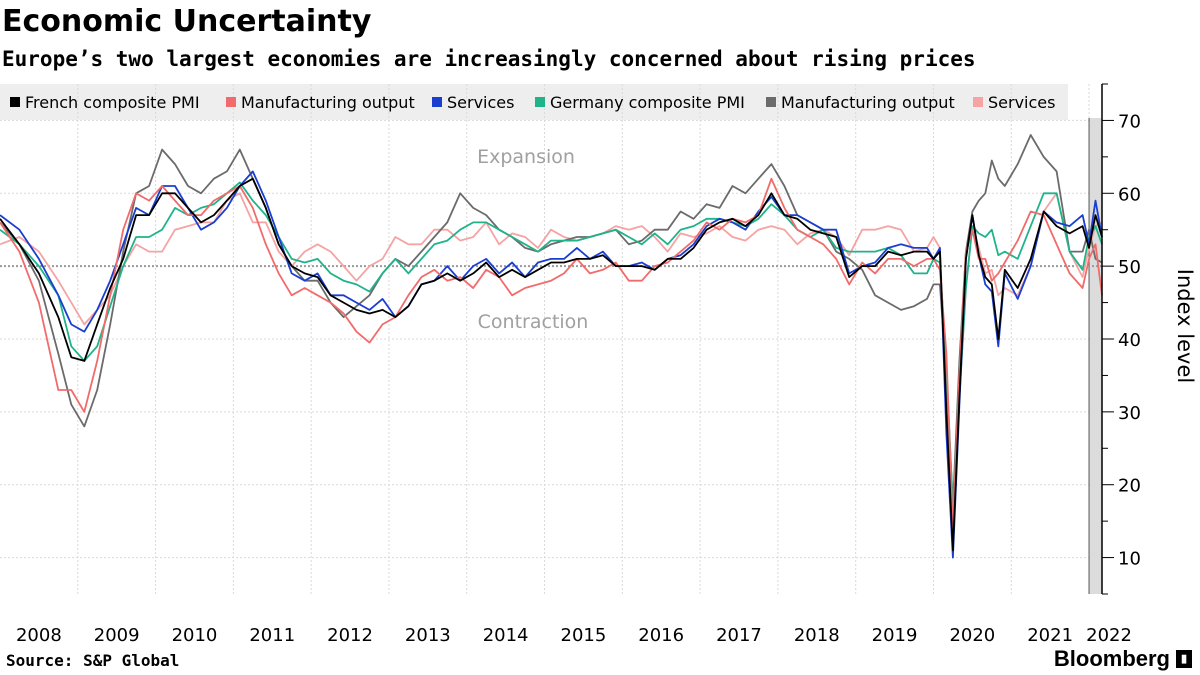 The width and height of the screenshot is (1200, 675). Describe the element at coordinates (647, 102) in the screenshot. I see `legend-label: Germany composite PMI` at that location.